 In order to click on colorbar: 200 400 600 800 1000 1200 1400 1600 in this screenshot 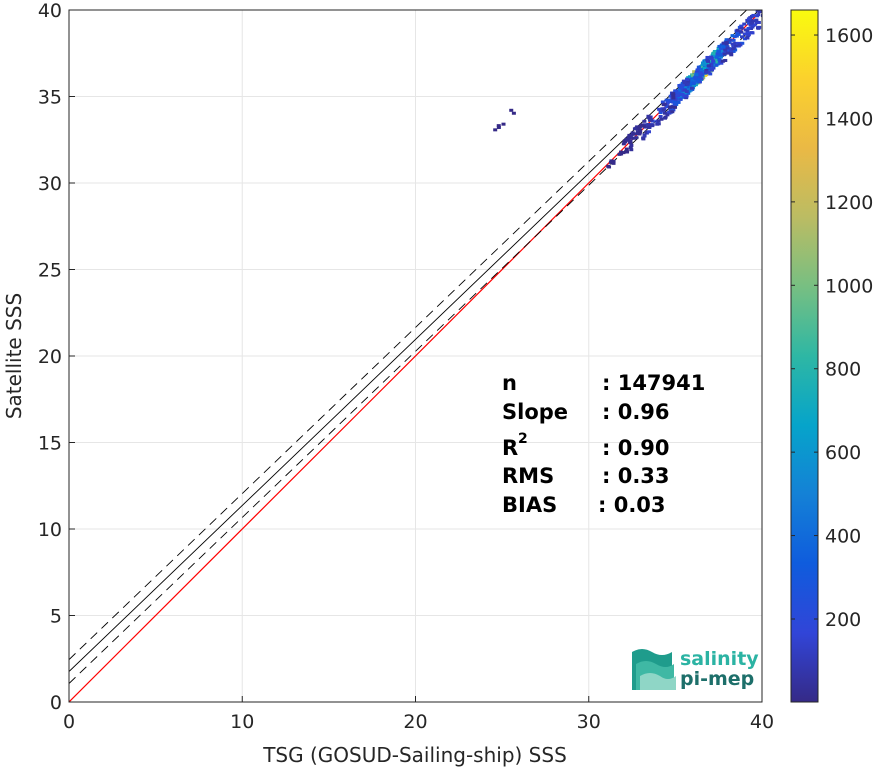, I will do `click(831, 356)`.